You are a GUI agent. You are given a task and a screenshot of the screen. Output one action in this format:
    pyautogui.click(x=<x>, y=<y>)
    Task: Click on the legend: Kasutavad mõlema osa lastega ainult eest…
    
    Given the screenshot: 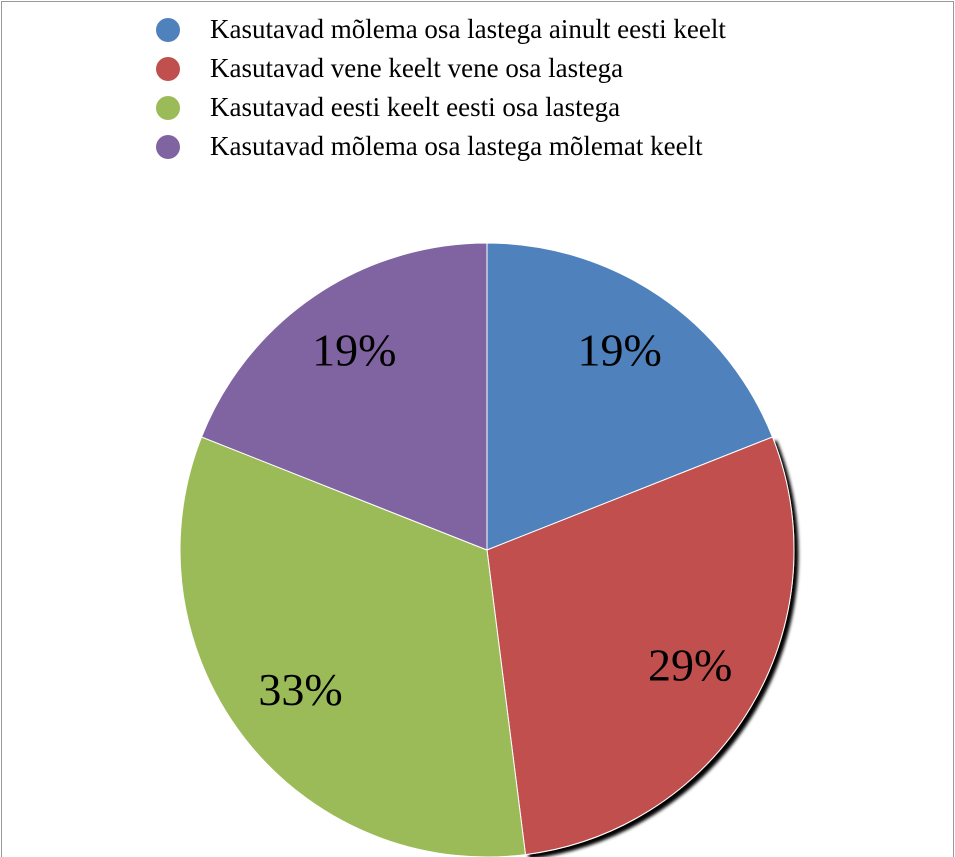 What is the action you would take?
    pyautogui.click(x=441, y=87)
    